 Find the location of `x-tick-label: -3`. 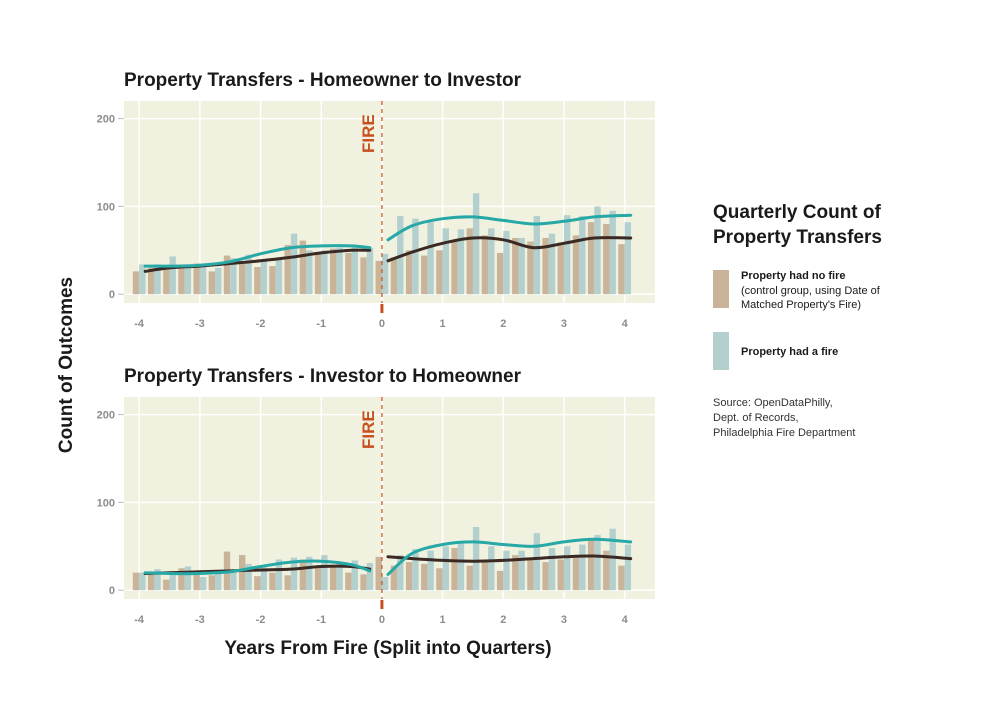

x-tick-label: -3 is located at coordinates (200, 620).